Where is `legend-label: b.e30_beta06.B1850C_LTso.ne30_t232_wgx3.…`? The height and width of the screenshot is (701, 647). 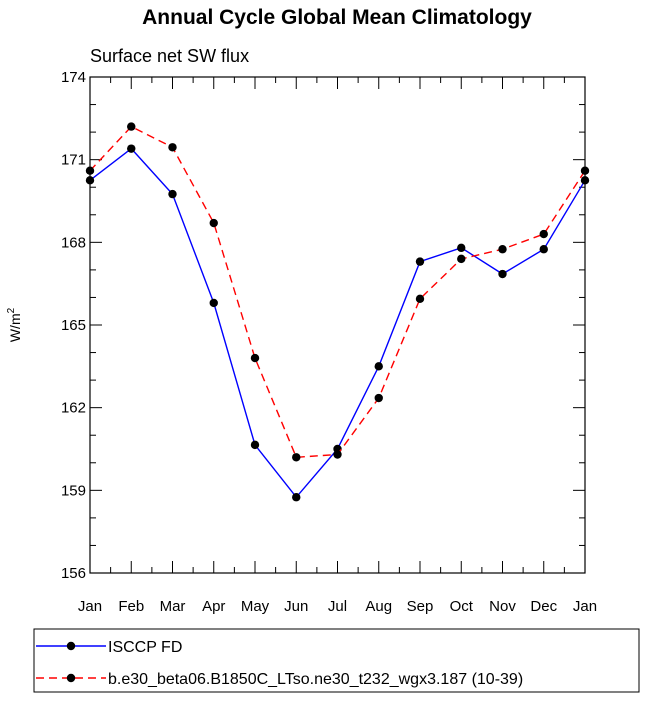
legend-label: b.e30_beta06.B1850C_LTso.ne30_t232_wgx3.… is located at coordinates (315, 679).